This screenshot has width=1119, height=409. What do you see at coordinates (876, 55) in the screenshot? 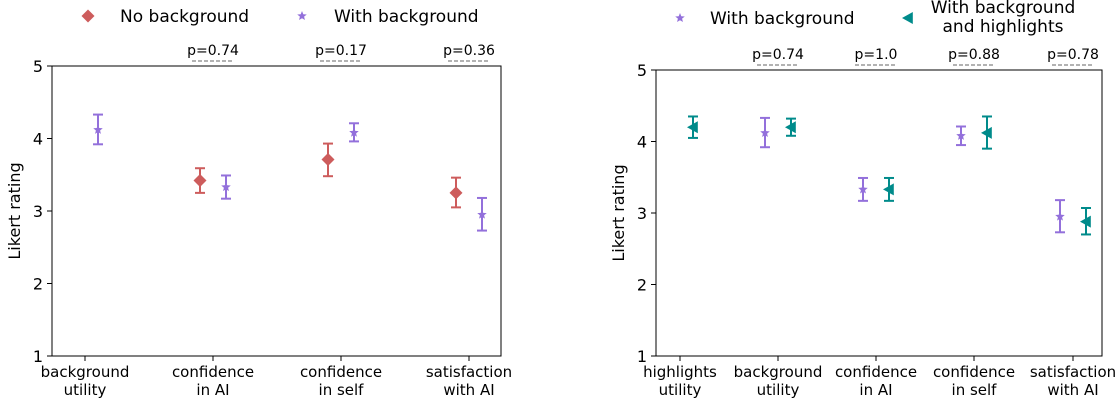
I see `p-value-label: p=1.0` at bounding box center [876, 55].